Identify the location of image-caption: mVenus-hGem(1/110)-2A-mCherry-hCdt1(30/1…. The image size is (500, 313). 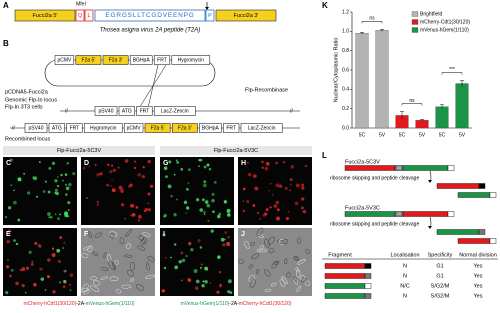
(235, 304).